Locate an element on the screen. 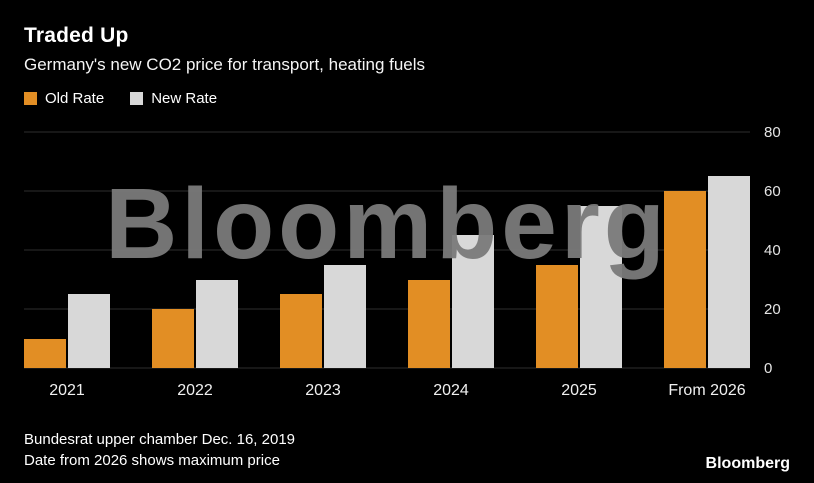  bar-group-2023: 2023 is located at coordinates (323, 265).